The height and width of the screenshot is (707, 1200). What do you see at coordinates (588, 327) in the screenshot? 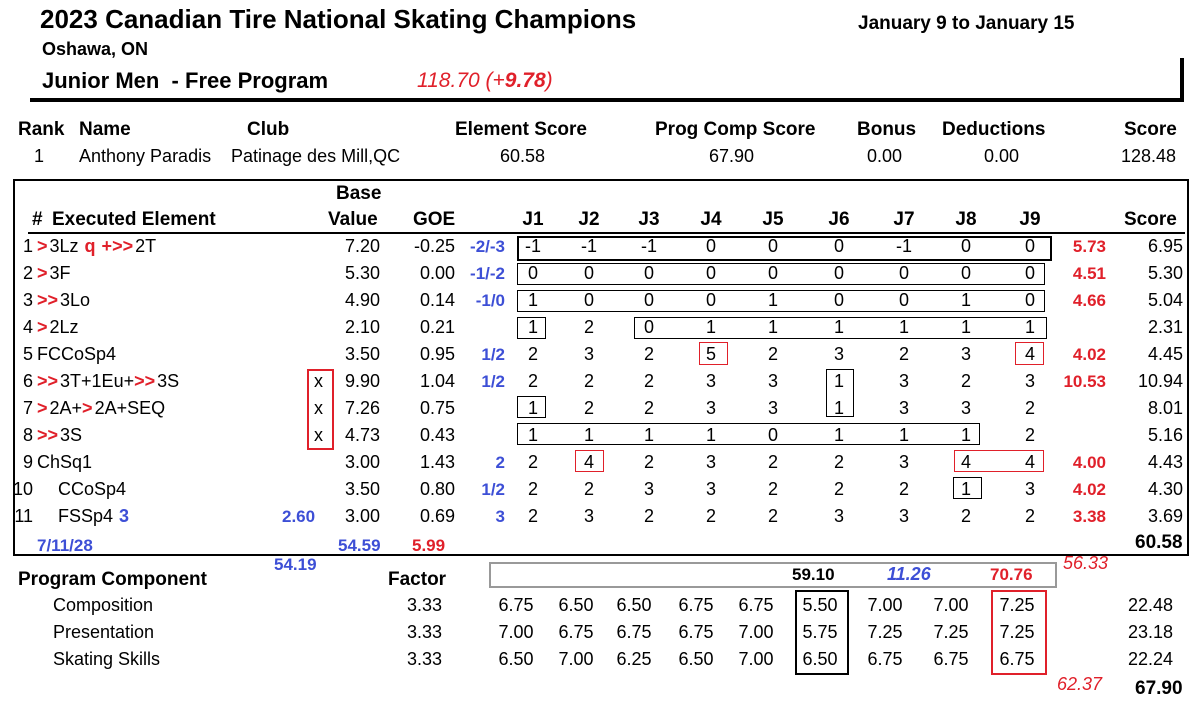
I see `judge-mark-j2: 2` at bounding box center [588, 327].